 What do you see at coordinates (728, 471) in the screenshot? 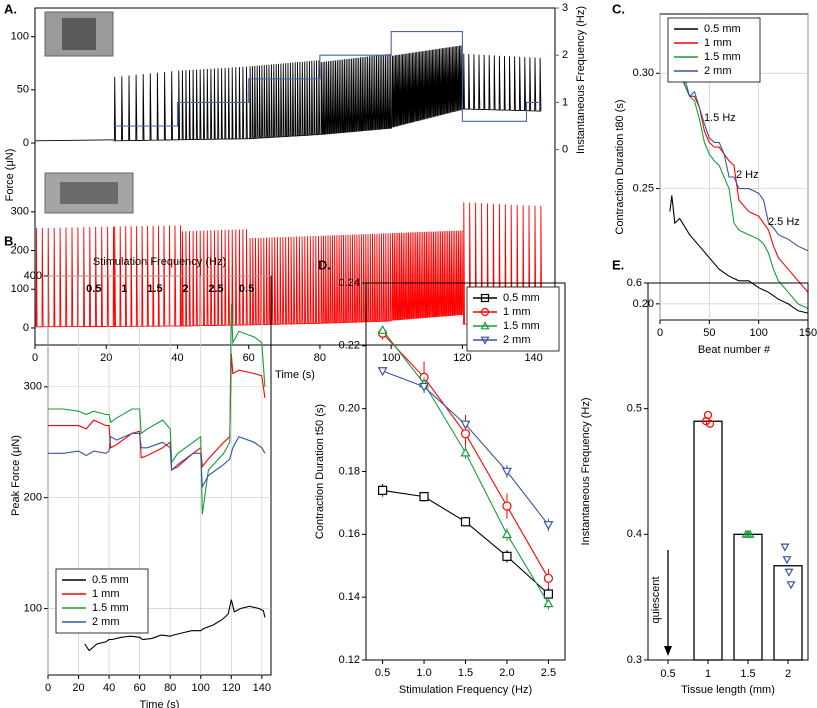
I see `plot-frame` at bounding box center [728, 471].